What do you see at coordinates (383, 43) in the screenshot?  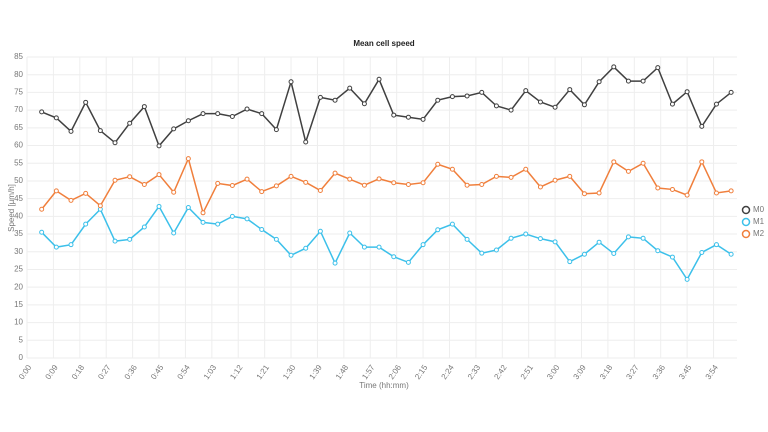 I see `chart-title: Mean cell speed` at bounding box center [383, 43].